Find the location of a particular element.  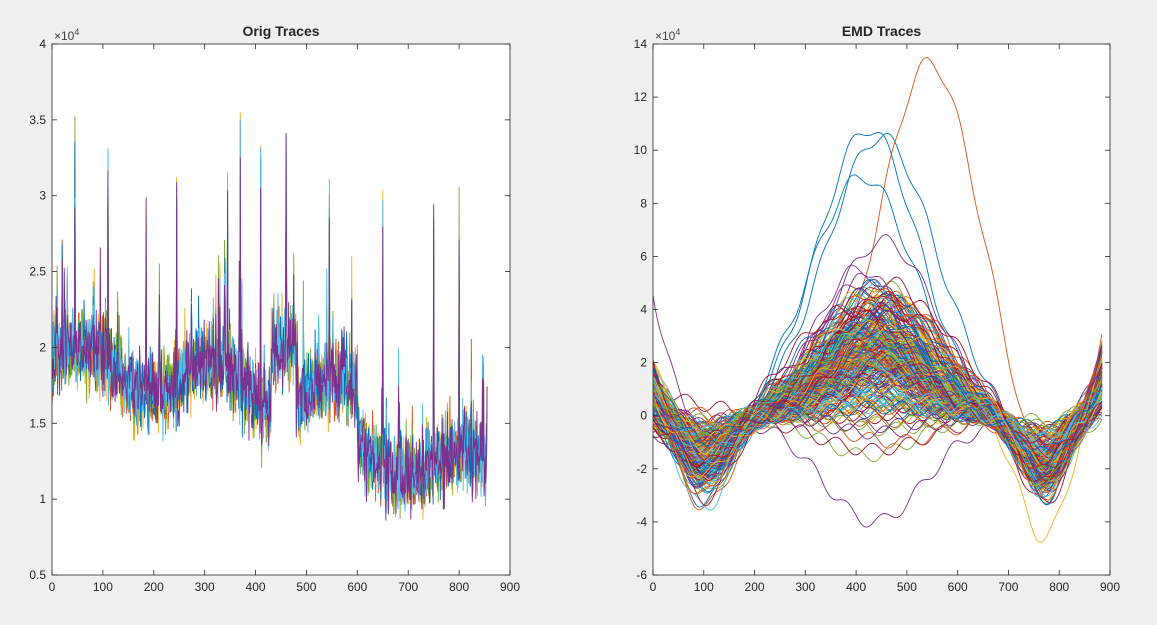

emd-x-tick-label: 400 is located at coordinates (856, 587).